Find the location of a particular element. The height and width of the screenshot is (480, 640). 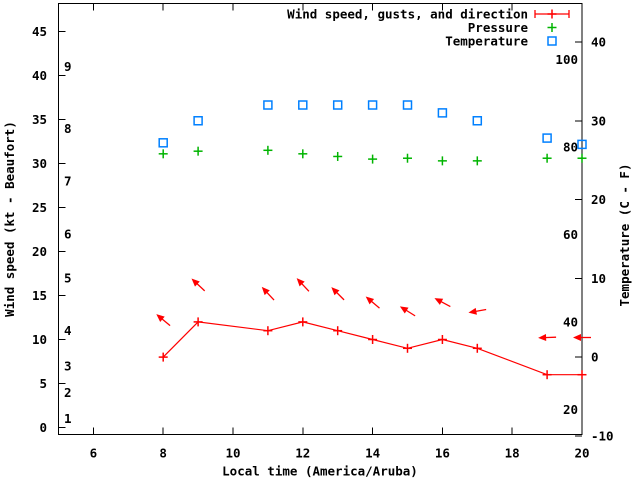

beaufort-scale-label: 1 is located at coordinates (68, 418).